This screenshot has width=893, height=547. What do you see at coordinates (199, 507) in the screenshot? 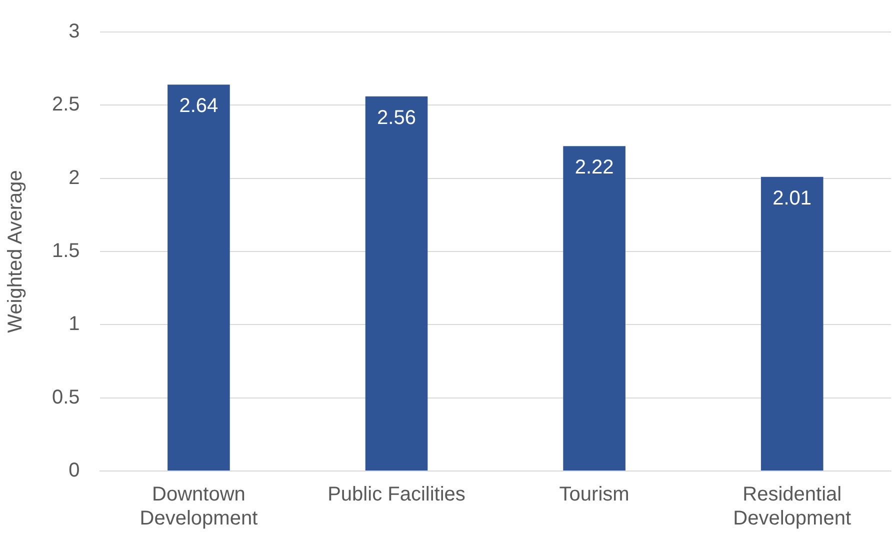
I see `x-tick-label: Downtown Development` at bounding box center [199, 507].